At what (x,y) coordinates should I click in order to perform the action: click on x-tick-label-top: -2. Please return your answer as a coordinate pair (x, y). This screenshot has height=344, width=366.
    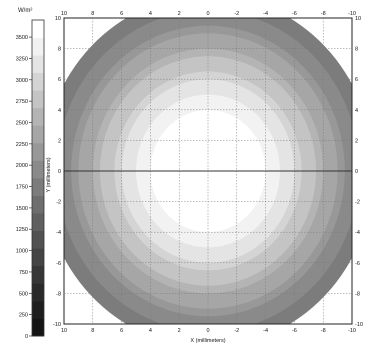
    Looking at the image, I should click on (236, 14).